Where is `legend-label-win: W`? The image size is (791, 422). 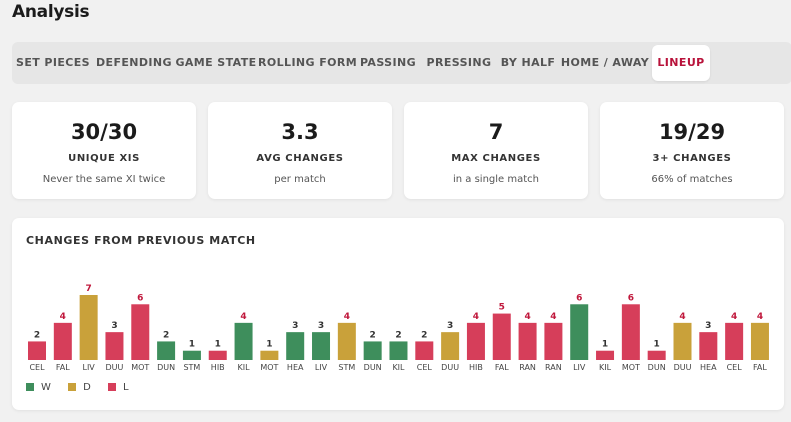
legend-label-win: W is located at coordinates (46, 387).